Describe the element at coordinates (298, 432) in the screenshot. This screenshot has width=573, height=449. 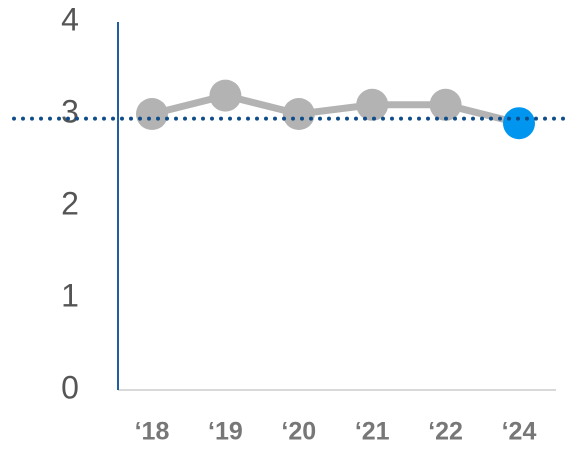
I see `x-tick-label: ‘20` at that location.